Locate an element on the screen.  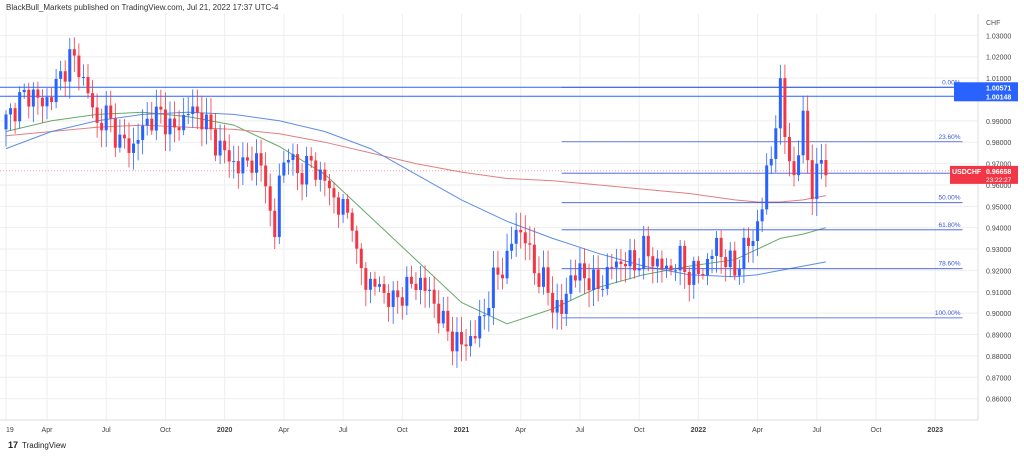
fib-level-label: 23.60% is located at coordinates (950, 137).